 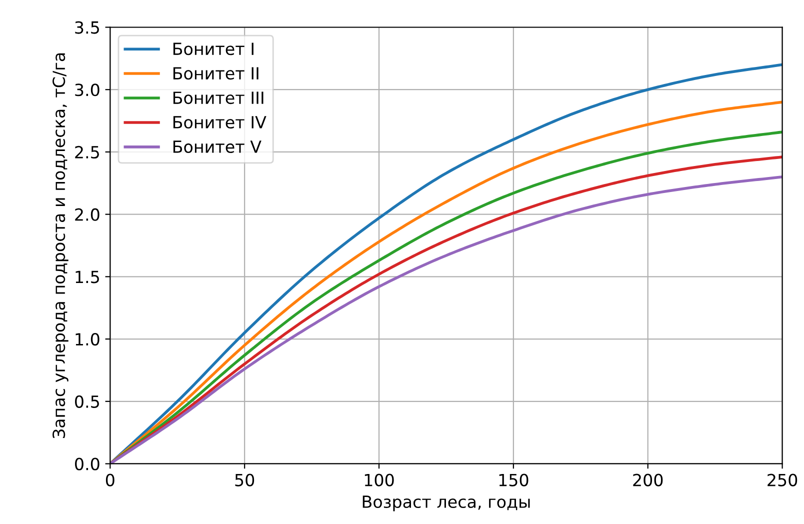 What do you see at coordinates (379, 480) in the screenshot?
I see `x-tick-label: 100` at bounding box center [379, 480].